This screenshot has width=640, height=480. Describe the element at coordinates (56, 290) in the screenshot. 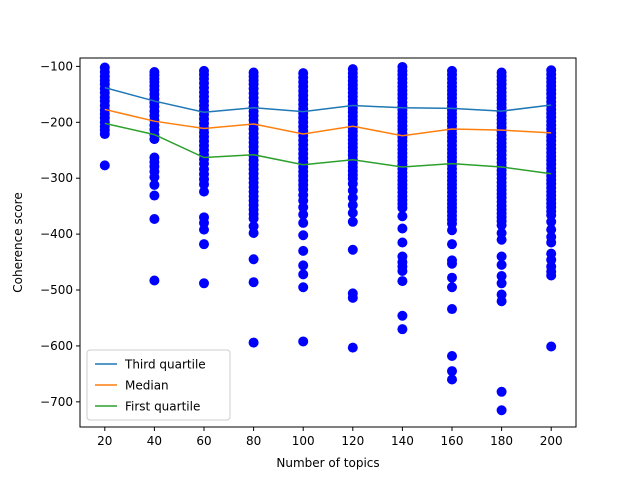

I see `y-tick-label: −500` at that location.